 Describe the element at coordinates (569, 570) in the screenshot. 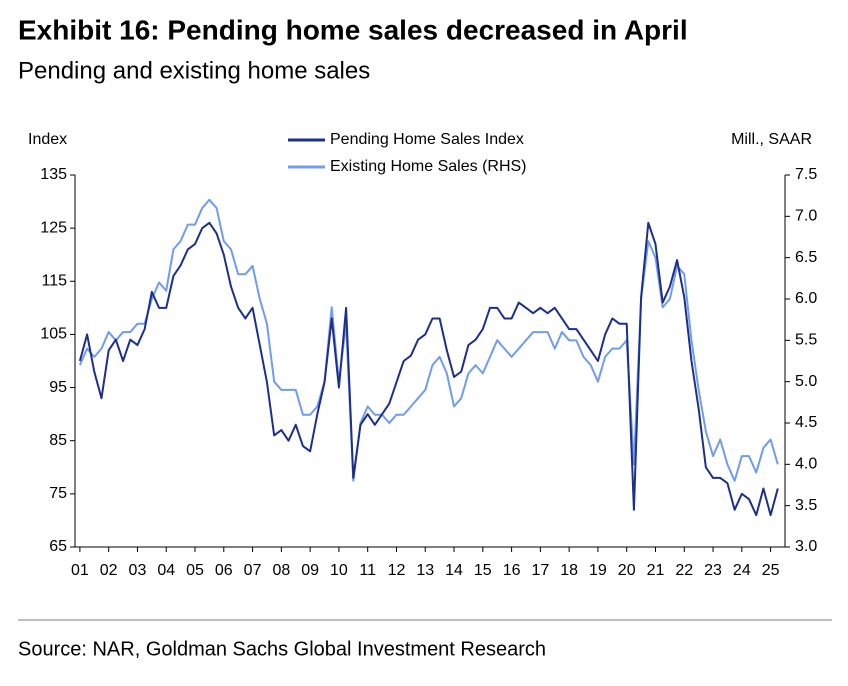

I see `x-tick-label: 18` at that location.